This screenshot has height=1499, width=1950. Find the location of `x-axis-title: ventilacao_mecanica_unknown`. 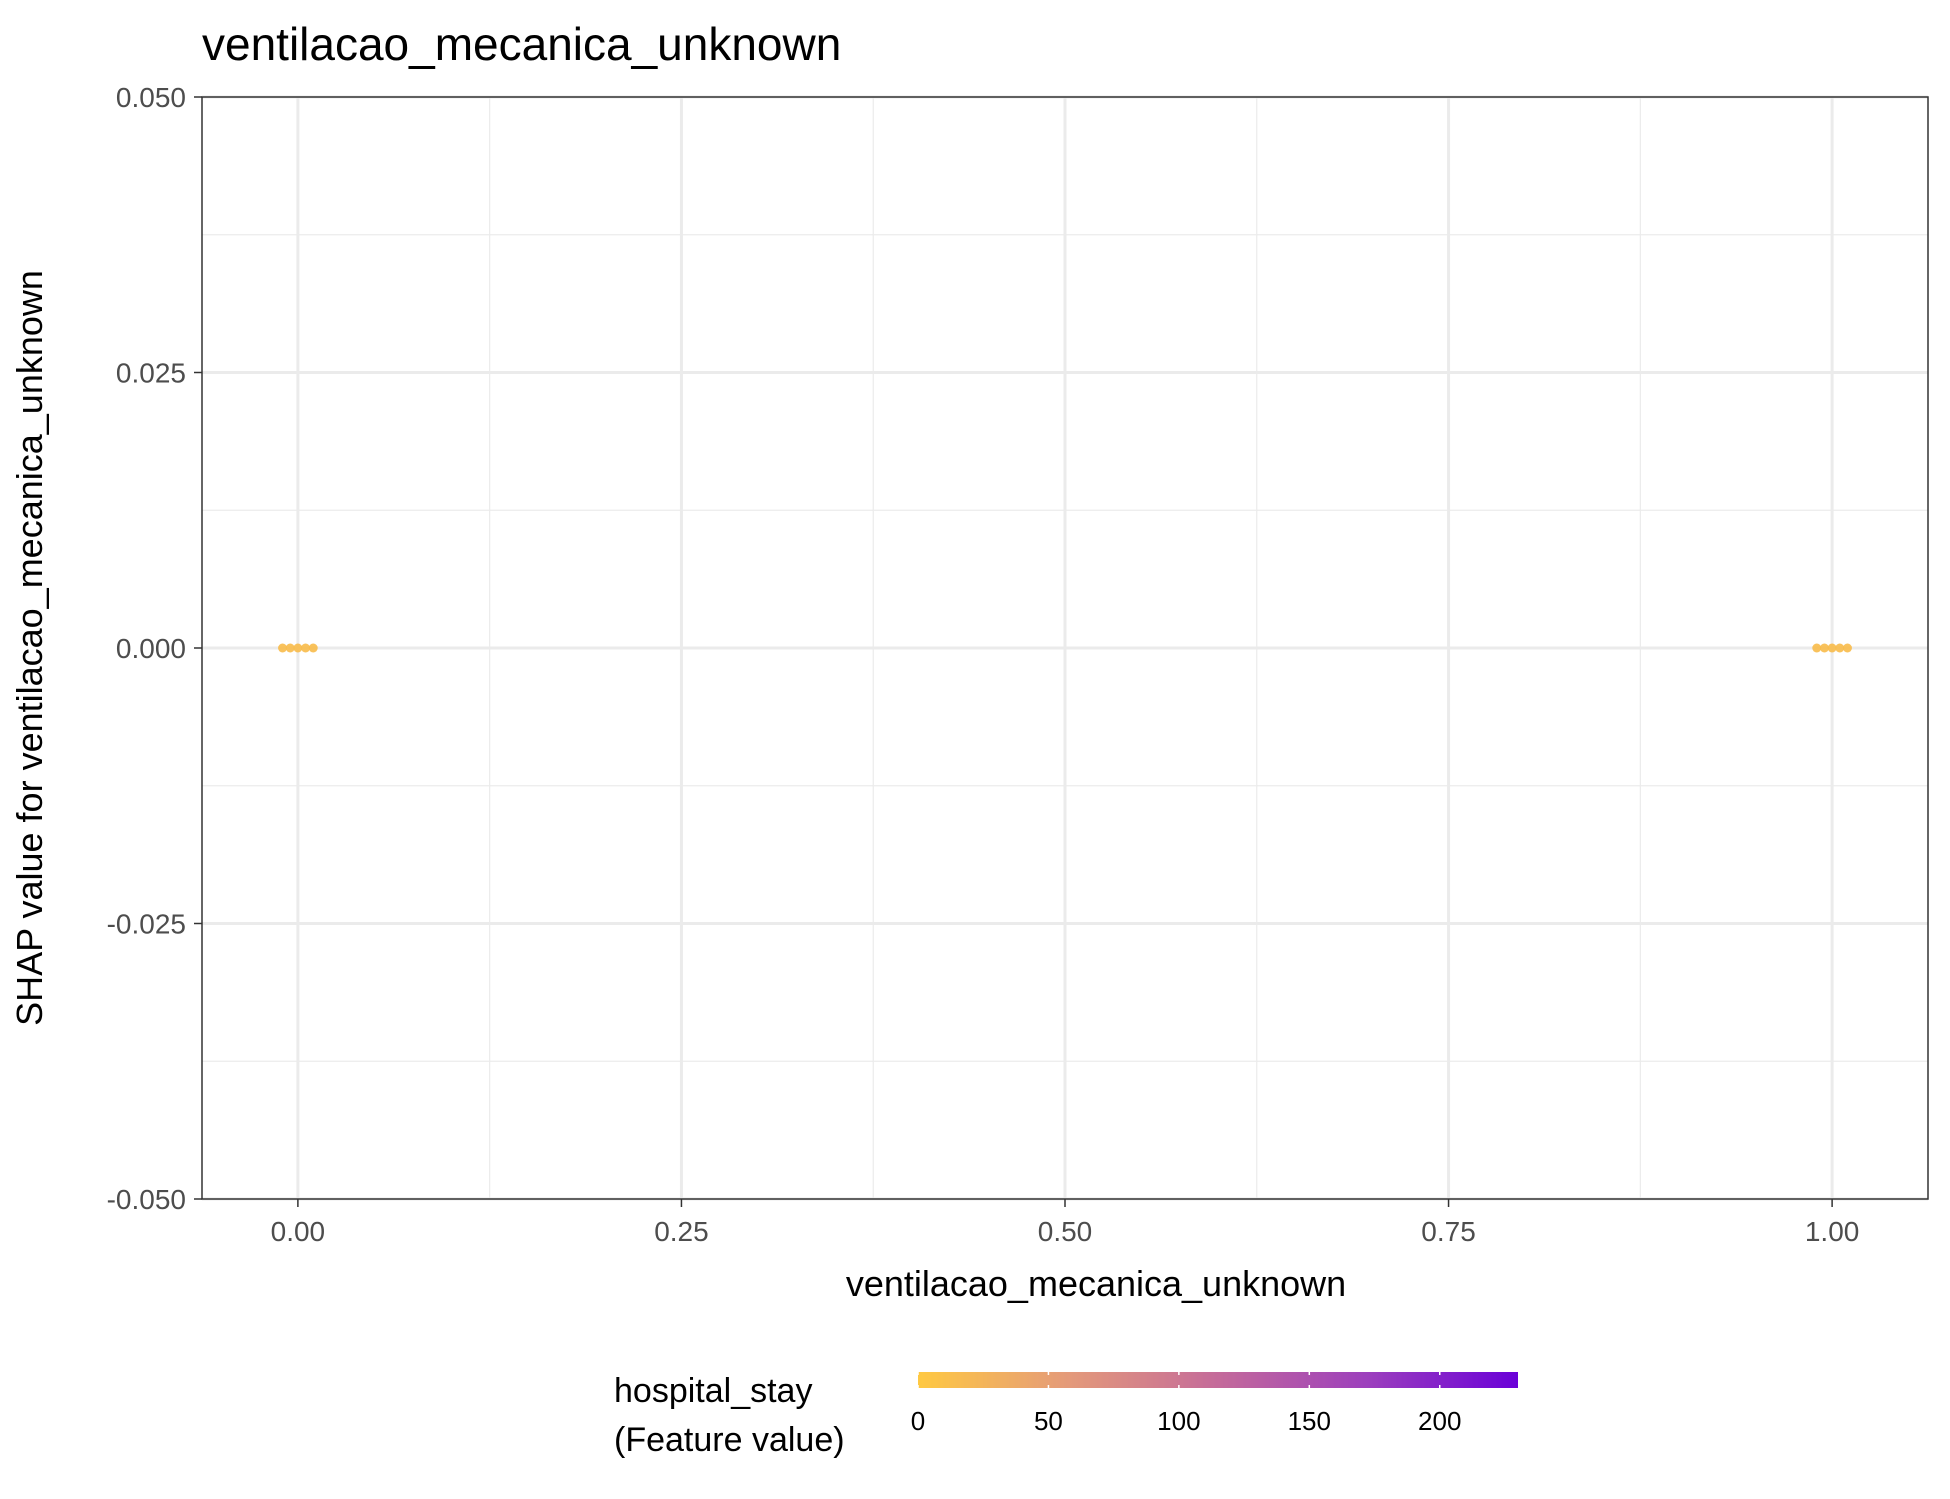

x-axis-title: ventilacao_mecanica_unknown is located at coordinates (1096, 1283).